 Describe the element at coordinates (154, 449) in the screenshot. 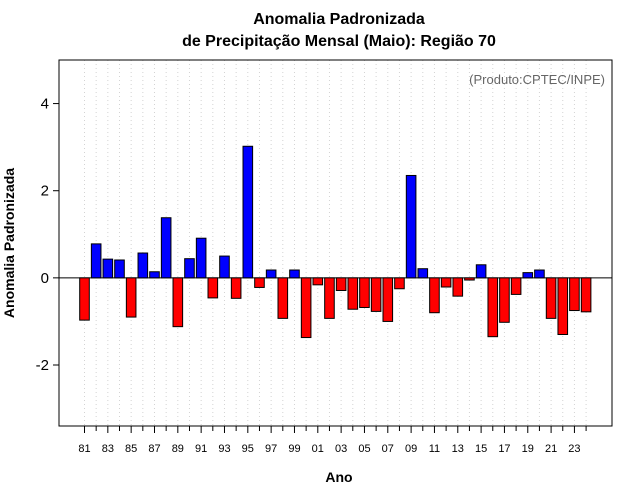

I see `x-tick-label: 87` at that location.